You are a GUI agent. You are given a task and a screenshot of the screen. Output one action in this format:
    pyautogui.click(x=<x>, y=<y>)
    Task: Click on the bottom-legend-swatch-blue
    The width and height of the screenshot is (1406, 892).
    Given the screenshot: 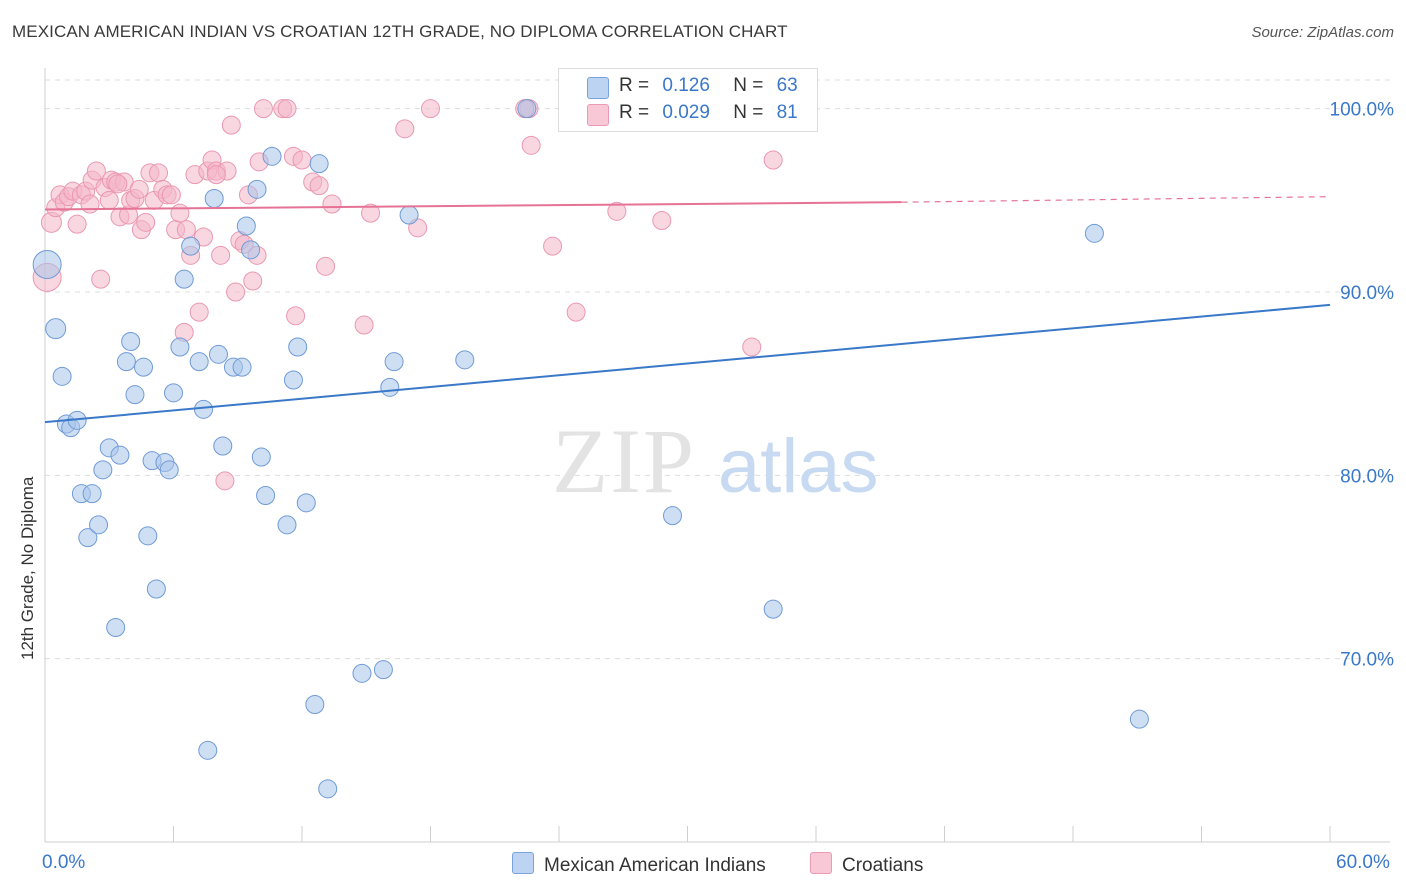 What is the action you would take?
    pyautogui.click(x=523, y=863)
    